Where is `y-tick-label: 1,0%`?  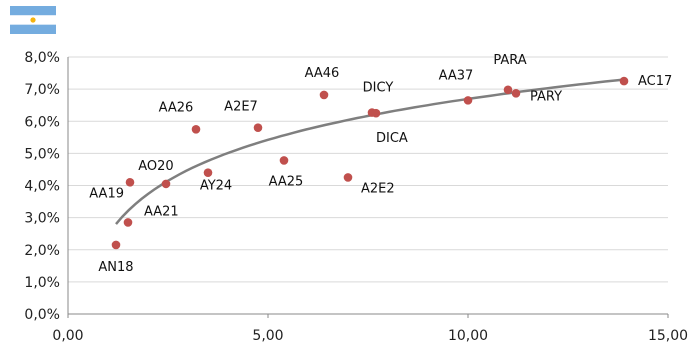
y-tick-label: 1,0% is located at coordinates (42, 283).